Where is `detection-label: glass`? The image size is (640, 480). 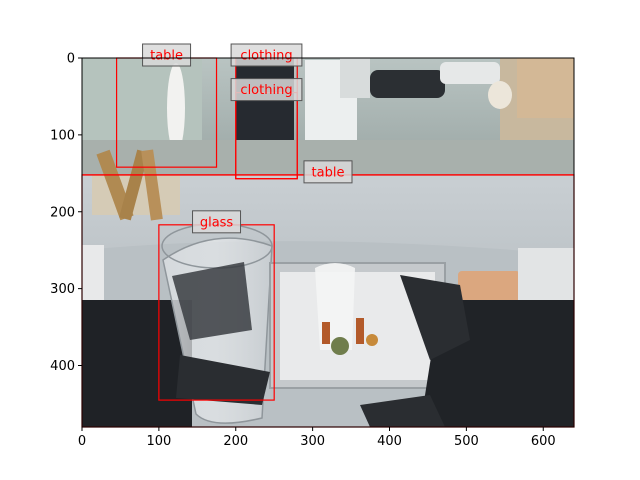 detection-label: glass is located at coordinates (217, 222).